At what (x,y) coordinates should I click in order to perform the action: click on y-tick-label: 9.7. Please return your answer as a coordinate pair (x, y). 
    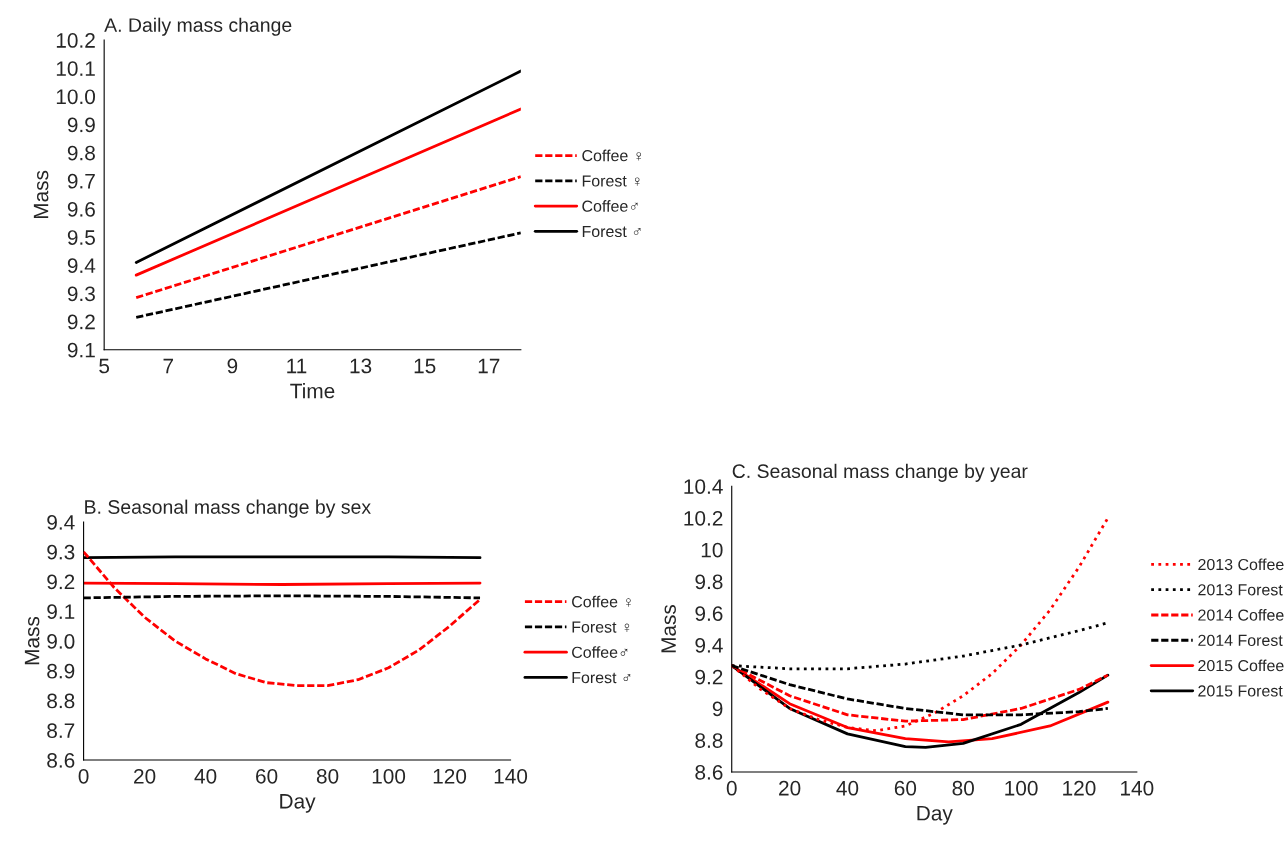
    Looking at the image, I should click on (81, 181).